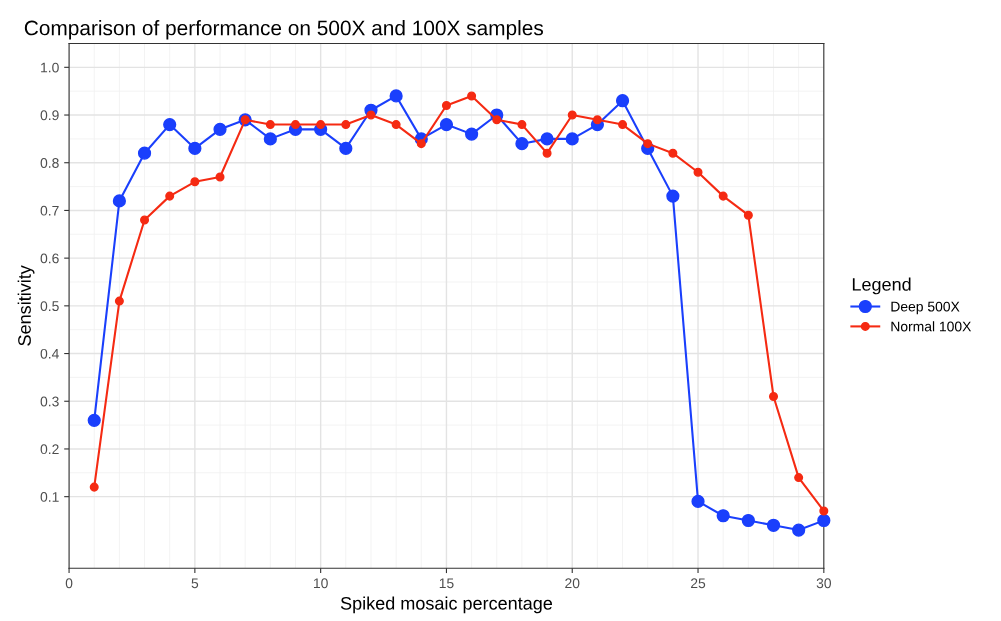 This screenshot has height=621, width=1001. What do you see at coordinates (446, 605) in the screenshot?
I see `x-axis-title: Spiked mosaic percentage` at bounding box center [446, 605].